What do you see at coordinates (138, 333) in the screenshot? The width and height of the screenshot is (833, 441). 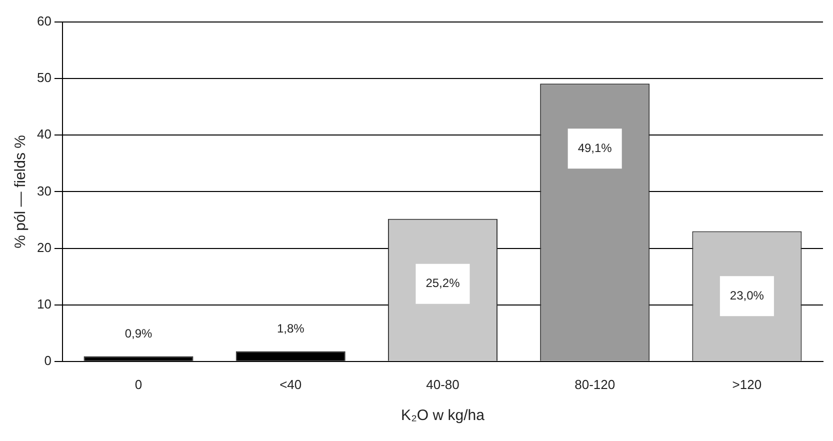 I see `data-label: 0,9%` at bounding box center [138, 333].